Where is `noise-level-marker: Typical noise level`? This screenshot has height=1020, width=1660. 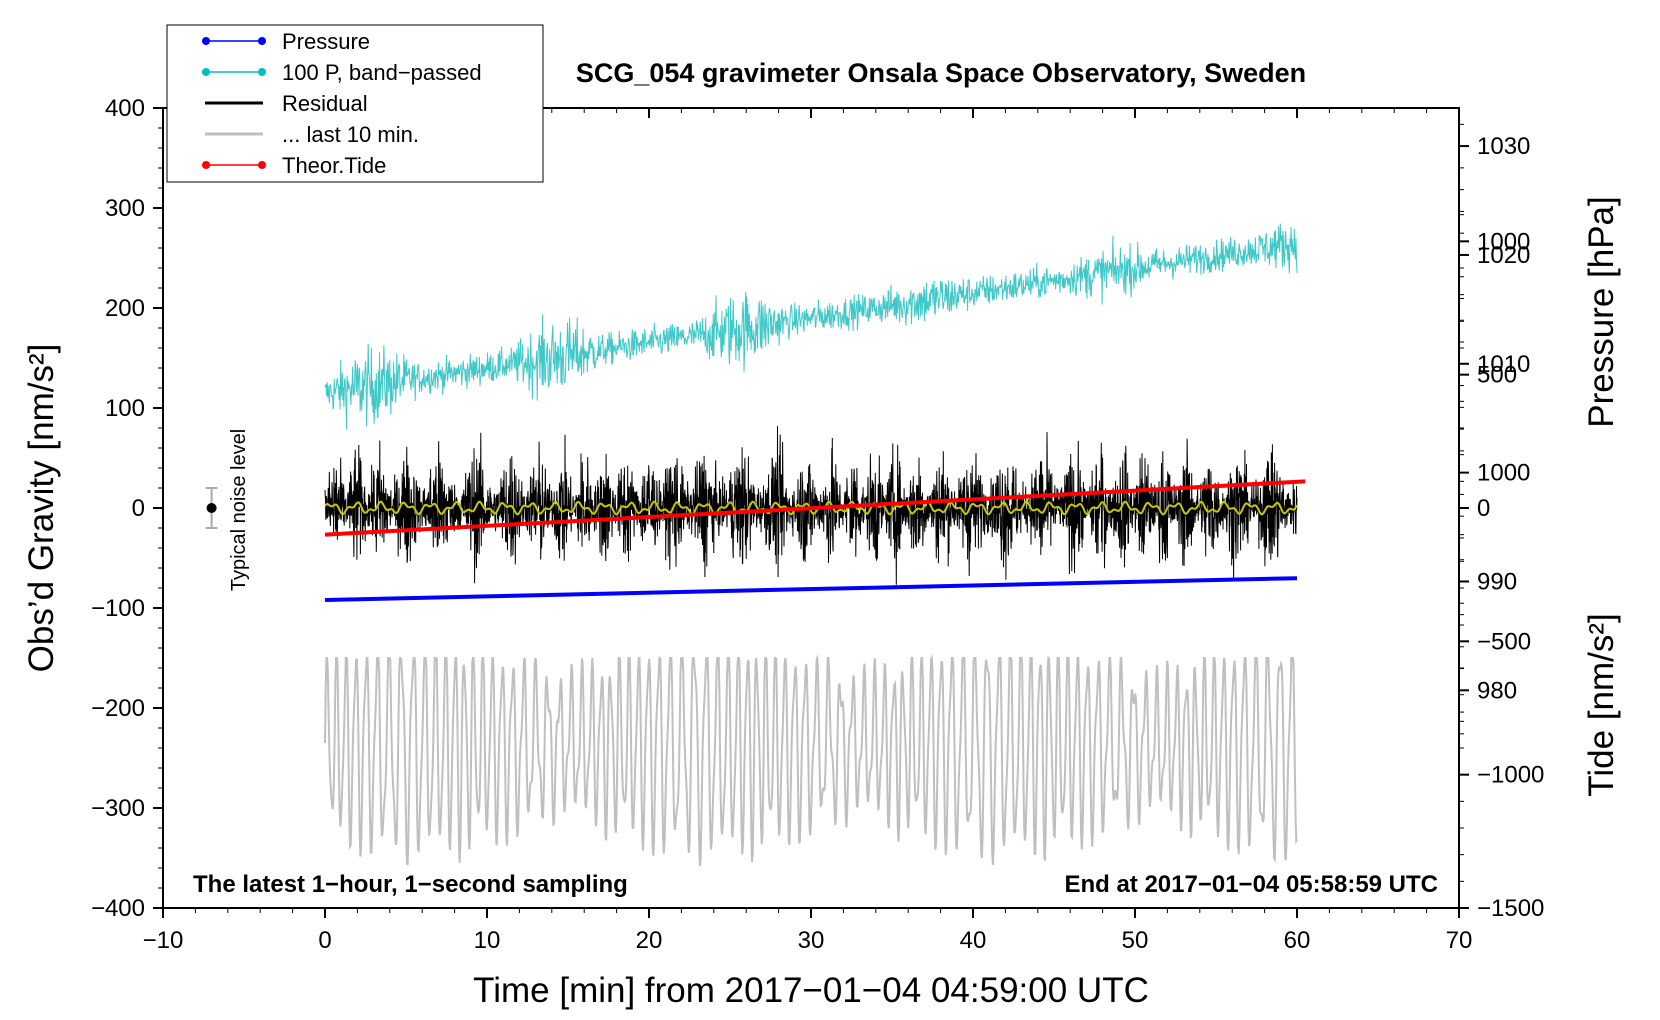 noise-level-marker: Typical noise level is located at coordinates (227, 510).